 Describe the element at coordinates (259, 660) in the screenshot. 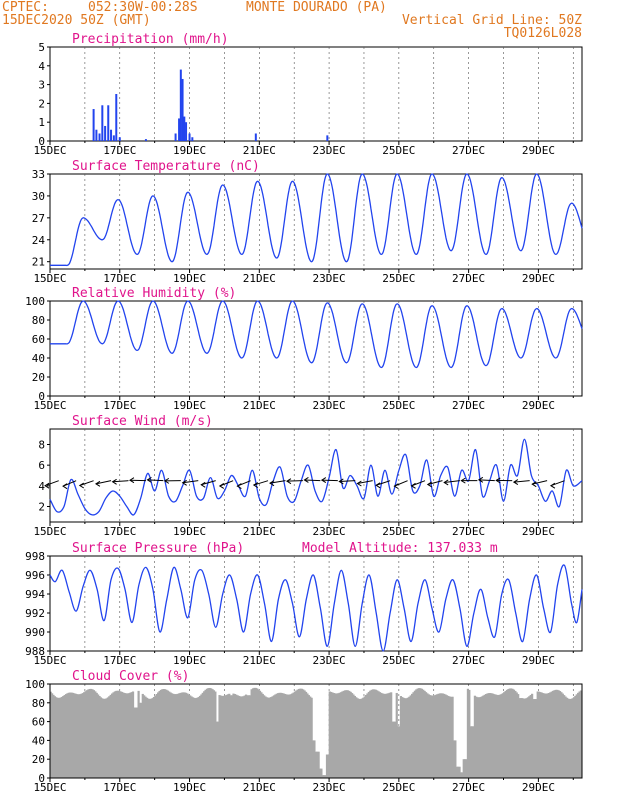

I see `pressure-xtick-label: 21DEC` at that location.